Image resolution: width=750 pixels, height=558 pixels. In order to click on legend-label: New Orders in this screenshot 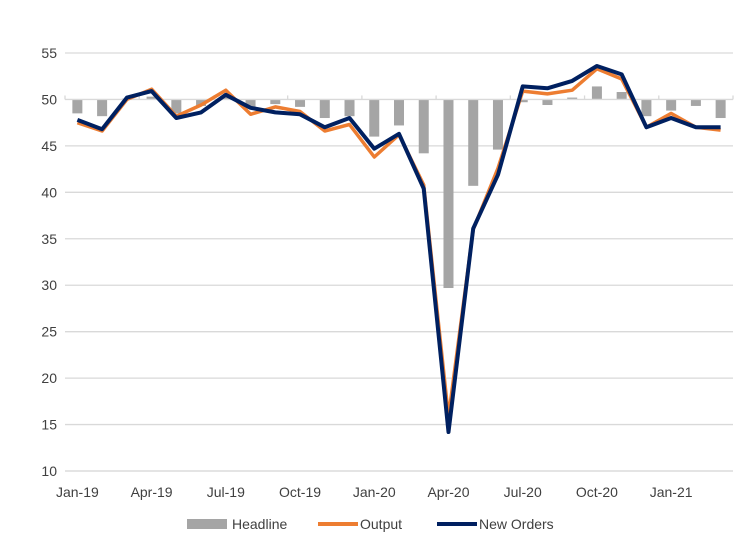, I will do `click(516, 524)`.